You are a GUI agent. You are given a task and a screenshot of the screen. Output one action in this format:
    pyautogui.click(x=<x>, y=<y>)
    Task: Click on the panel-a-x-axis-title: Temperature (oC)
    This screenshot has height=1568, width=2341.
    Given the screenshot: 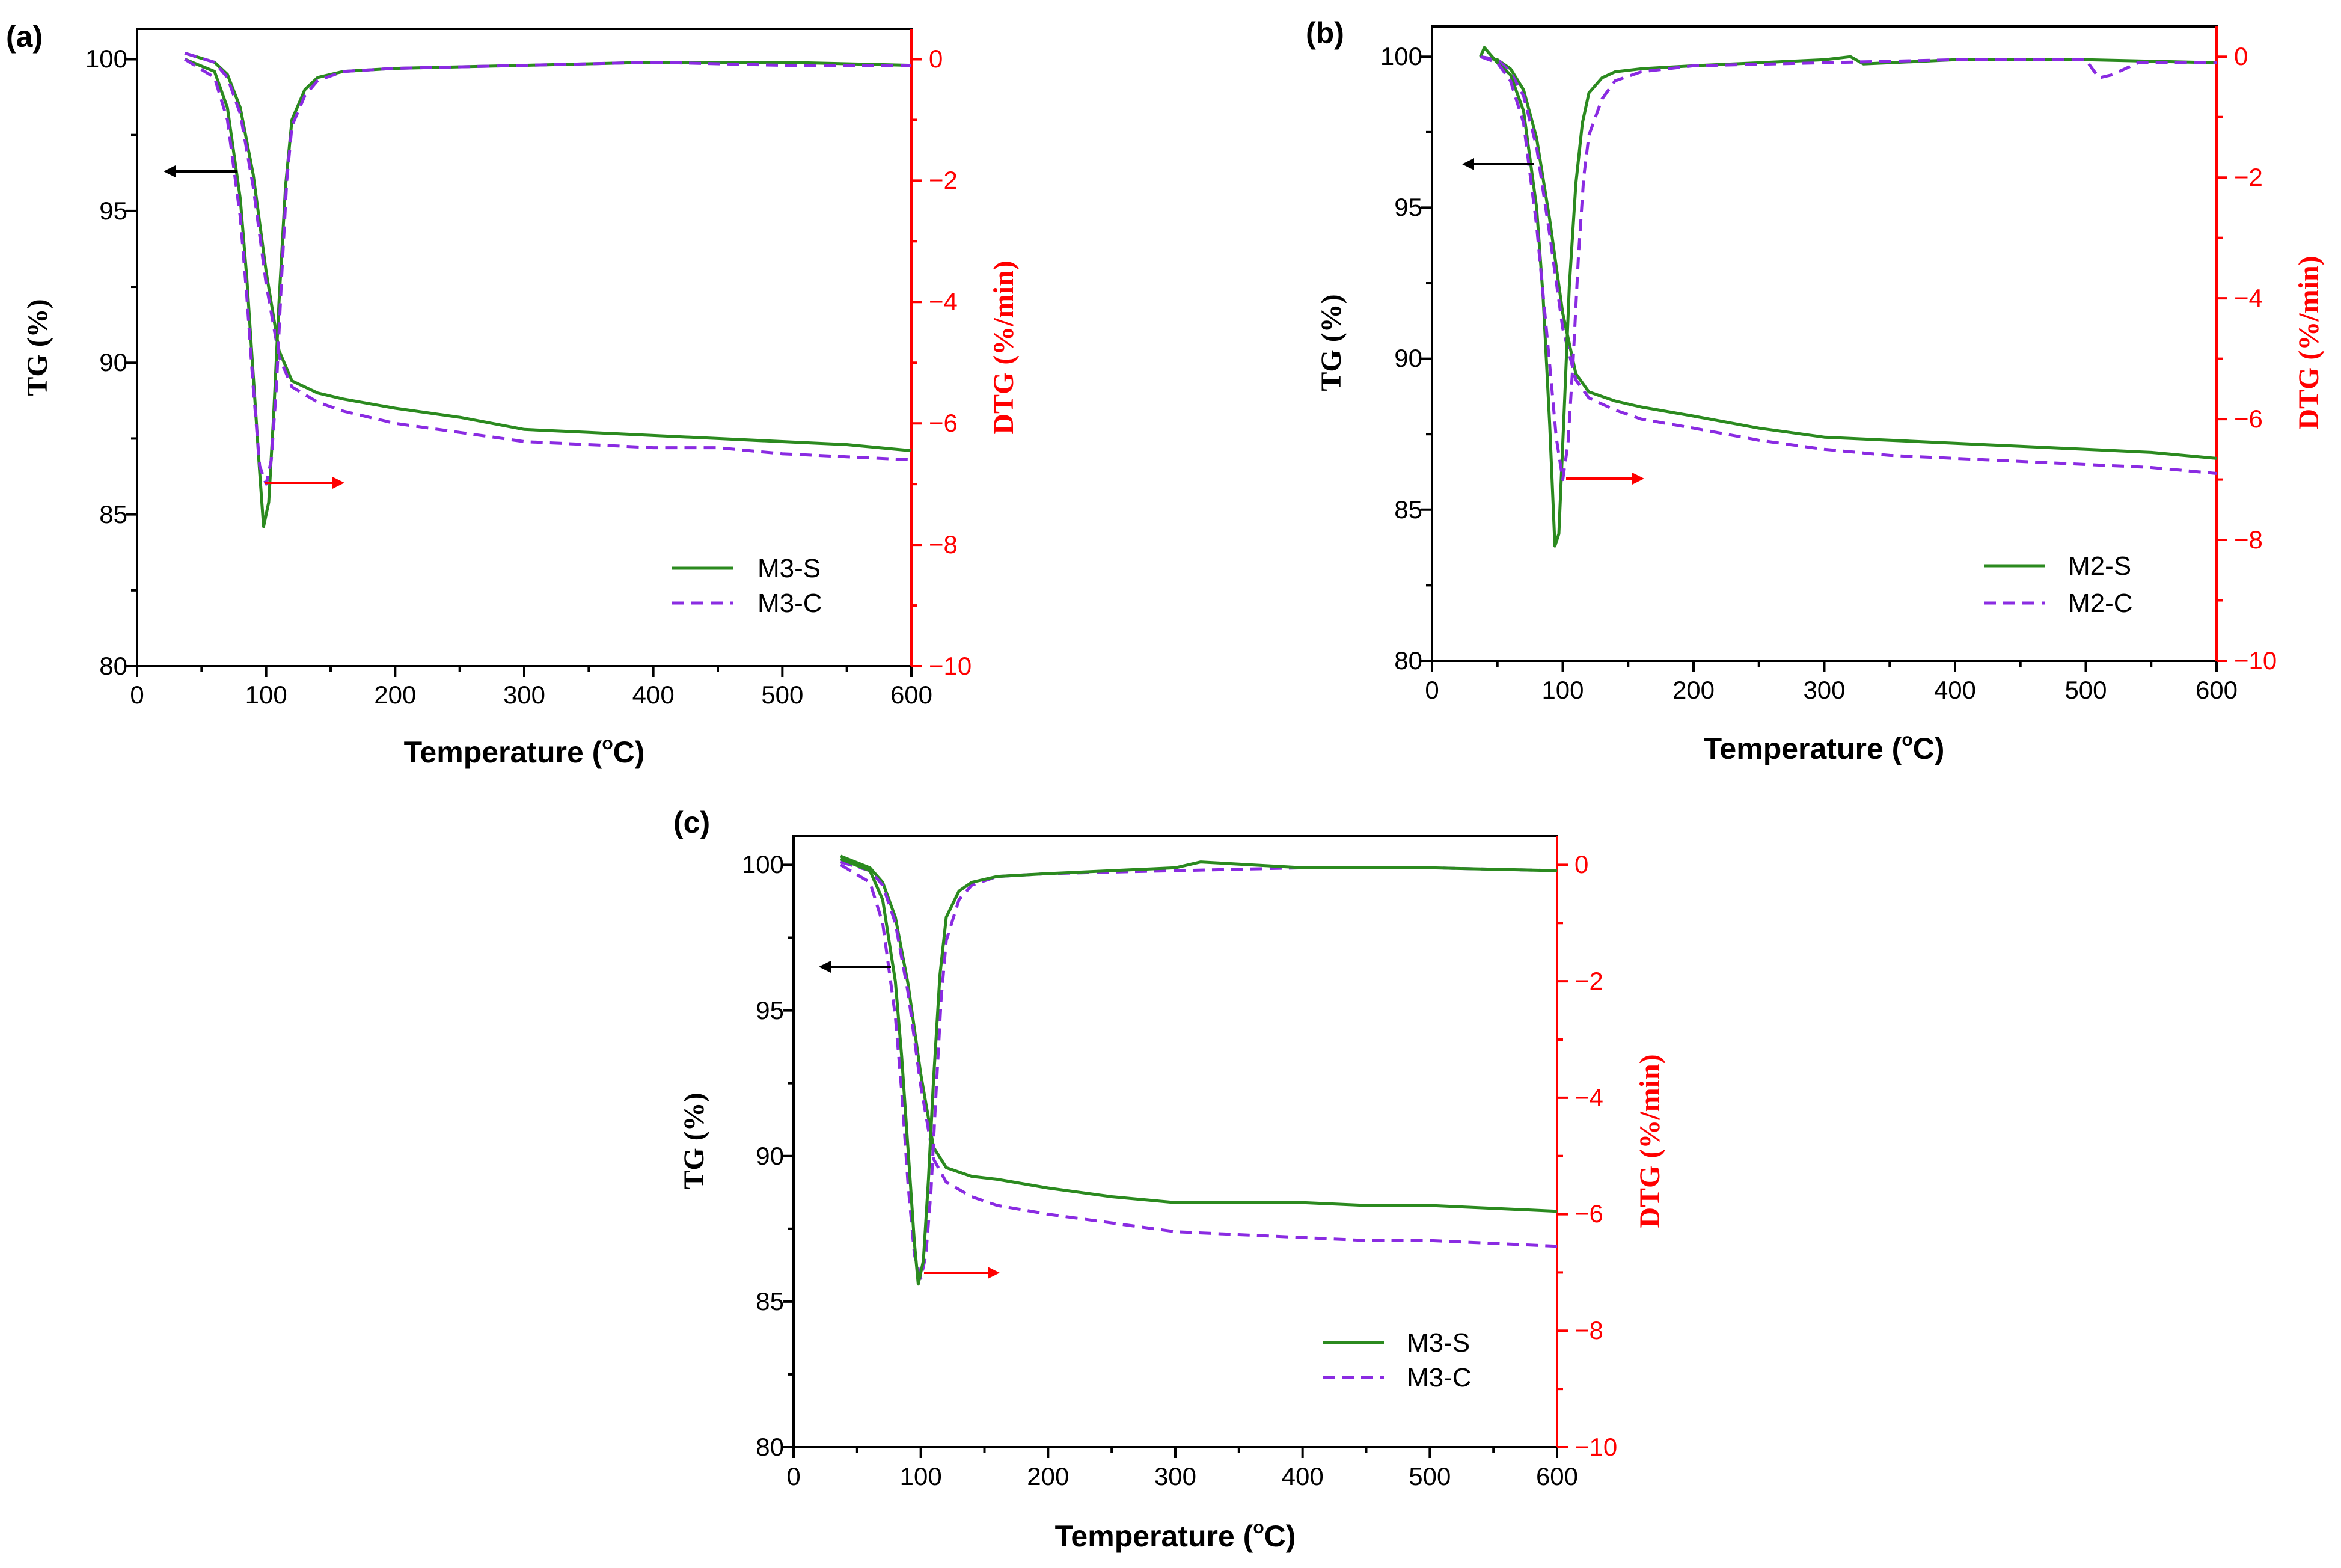 What is the action you would take?
    pyautogui.click(x=524, y=751)
    